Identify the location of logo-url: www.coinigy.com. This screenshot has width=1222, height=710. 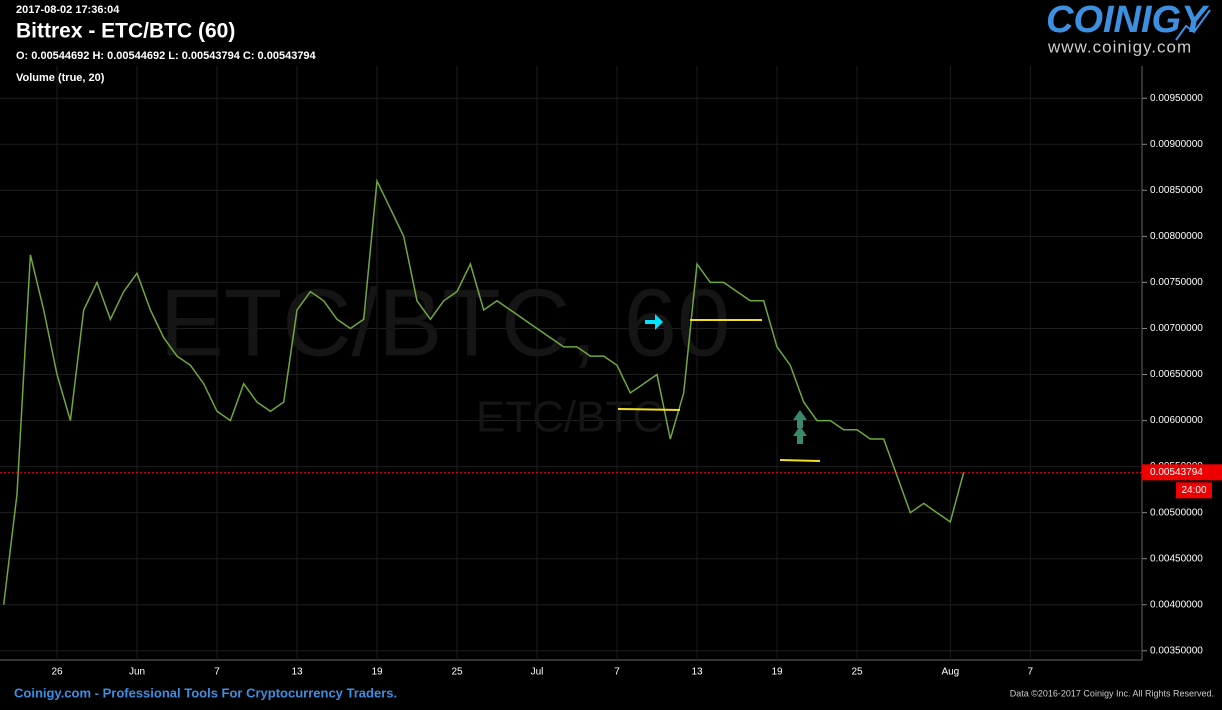
(1119, 46).